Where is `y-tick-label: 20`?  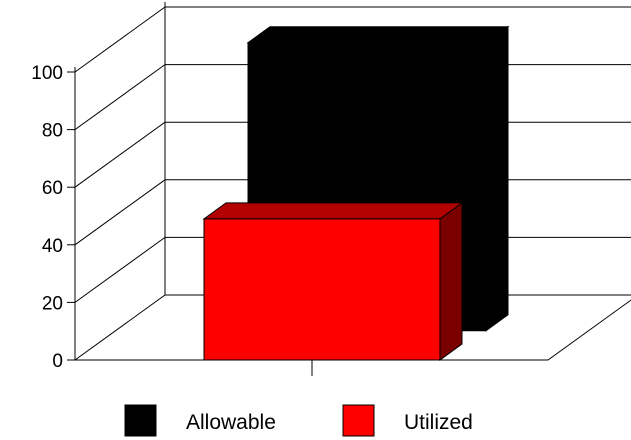 y-tick-label: 20 is located at coordinates (52, 303).